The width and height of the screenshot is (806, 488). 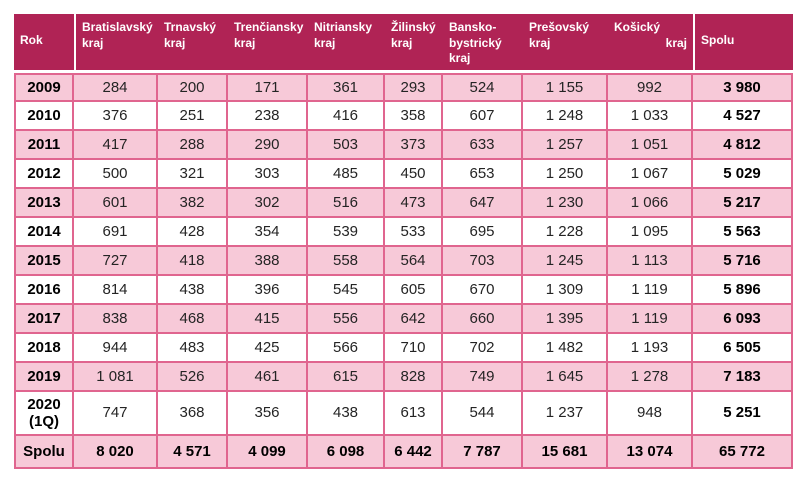 What do you see at coordinates (650, 232) in the screenshot?
I see `value-cell: 1 095` at bounding box center [650, 232].